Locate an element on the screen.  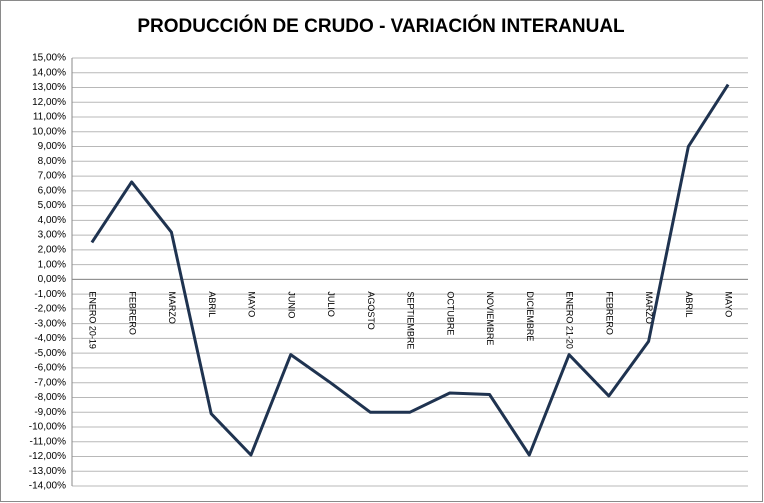
y-tick-label: 1,00% is located at coordinates (52, 264).